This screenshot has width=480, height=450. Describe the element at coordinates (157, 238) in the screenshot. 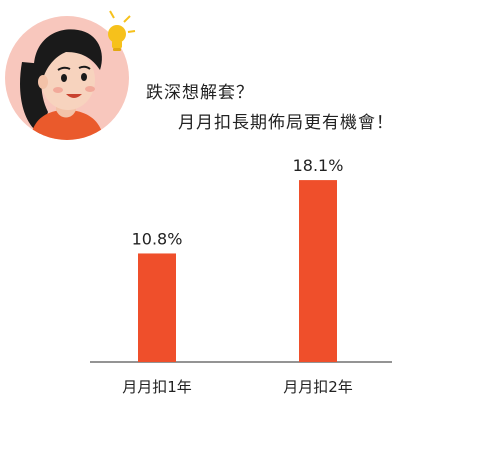

I see `data-label-1: 10.8%` at that location.